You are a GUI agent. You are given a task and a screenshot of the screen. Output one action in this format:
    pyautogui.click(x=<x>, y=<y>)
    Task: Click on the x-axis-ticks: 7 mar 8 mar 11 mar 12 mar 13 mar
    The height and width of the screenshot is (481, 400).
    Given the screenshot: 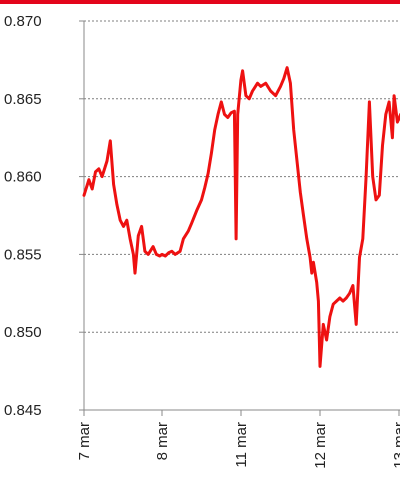 What is the action you would take?
    pyautogui.click(x=238, y=439)
    